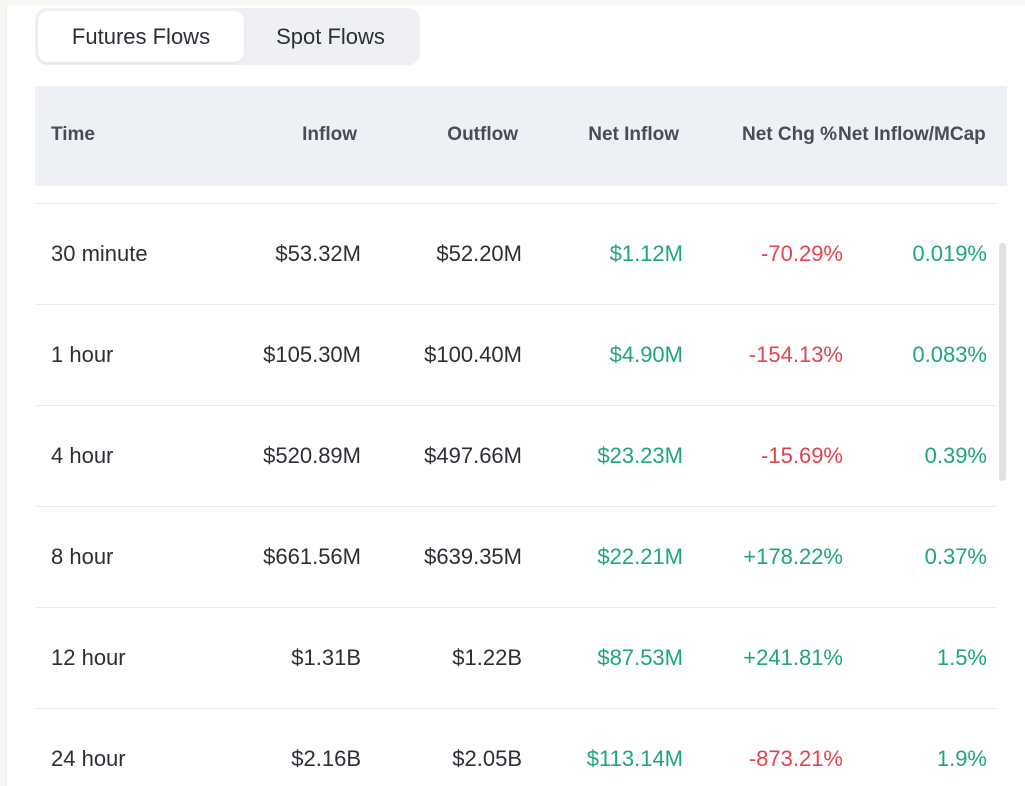 The width and height of the screenshot is (1025, 786). I want to click on column-header-net-inflow-mcap: Net Inflow/MCap, so click(912, 134).